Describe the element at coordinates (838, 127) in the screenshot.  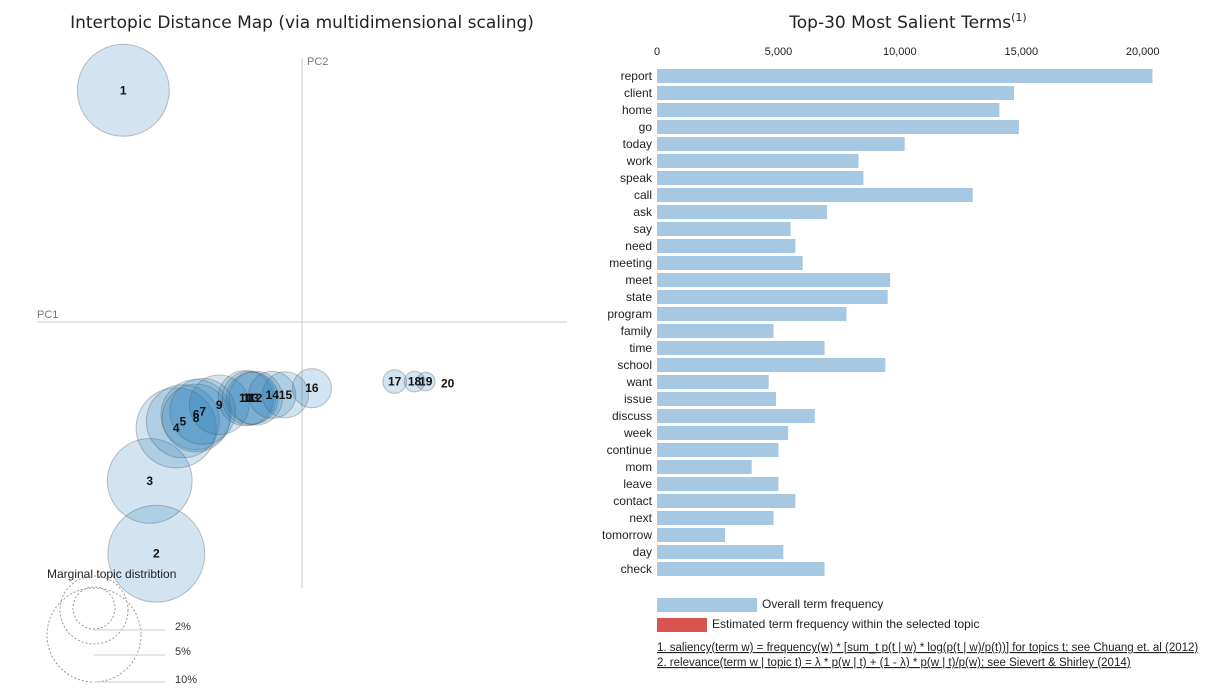
I see `bar-go` at that location.